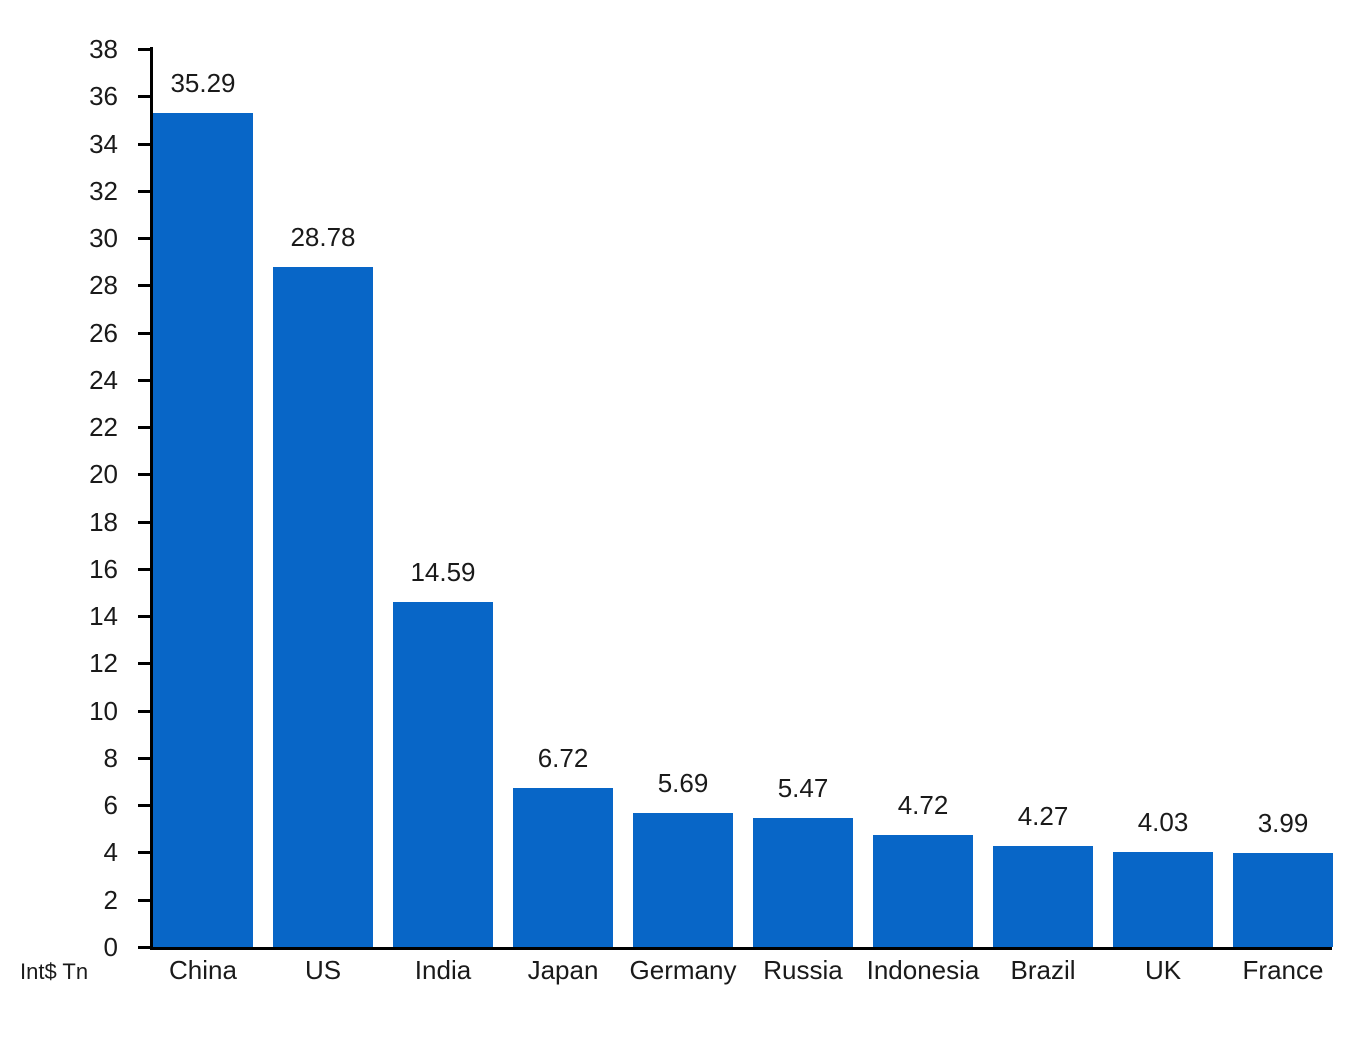 This screenshot has width=1360, height=1045. I want to click on bar-value-label: 4.72, so click(923, 805).